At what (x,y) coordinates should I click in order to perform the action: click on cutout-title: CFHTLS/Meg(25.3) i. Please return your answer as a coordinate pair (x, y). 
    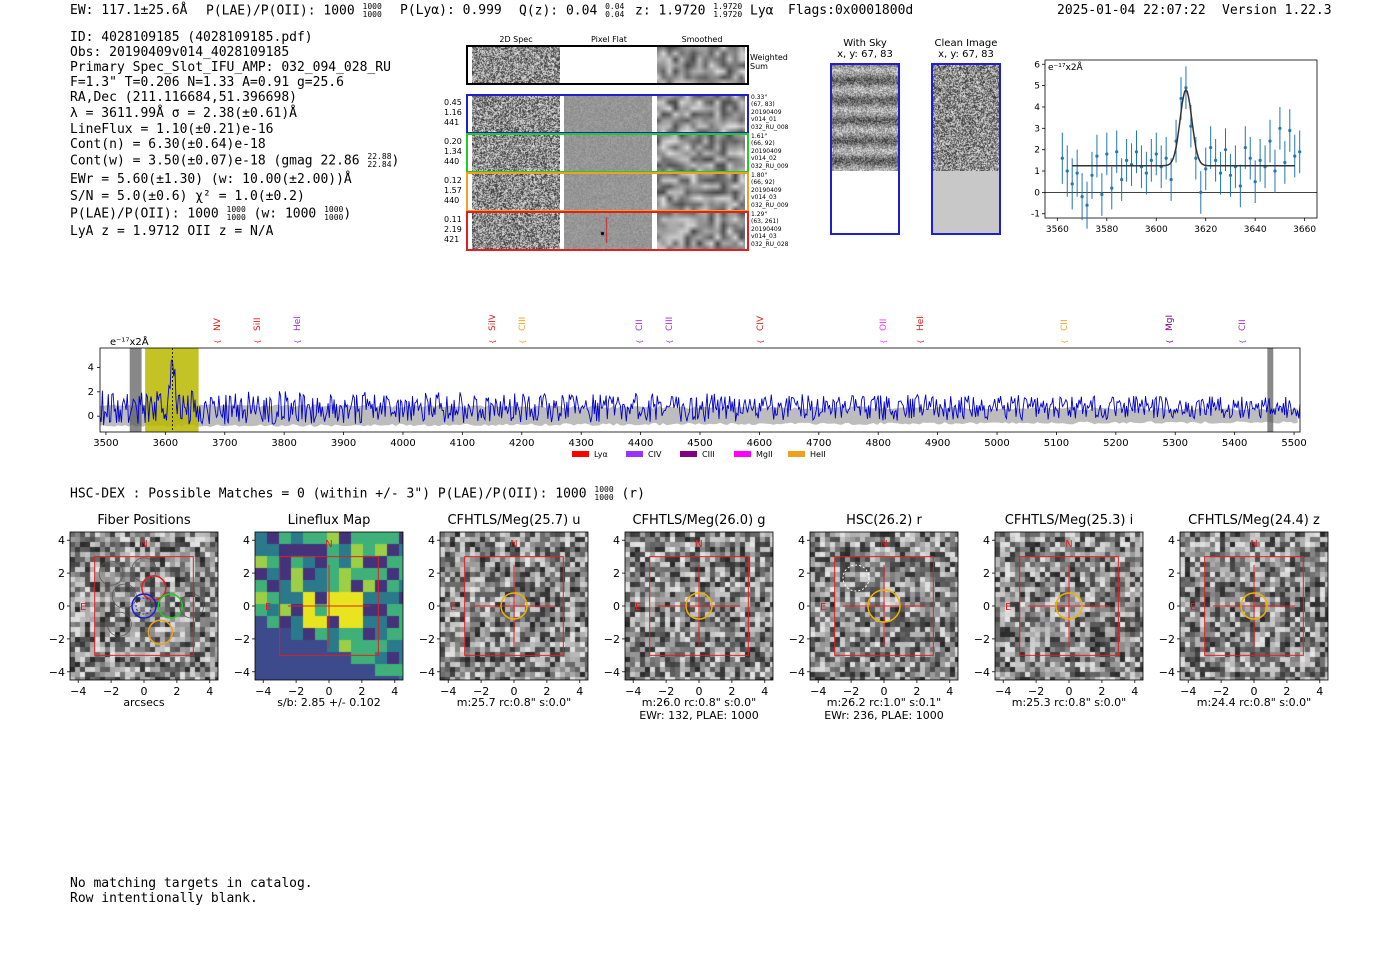
    Looking at the image, I should click on (1069, 520).